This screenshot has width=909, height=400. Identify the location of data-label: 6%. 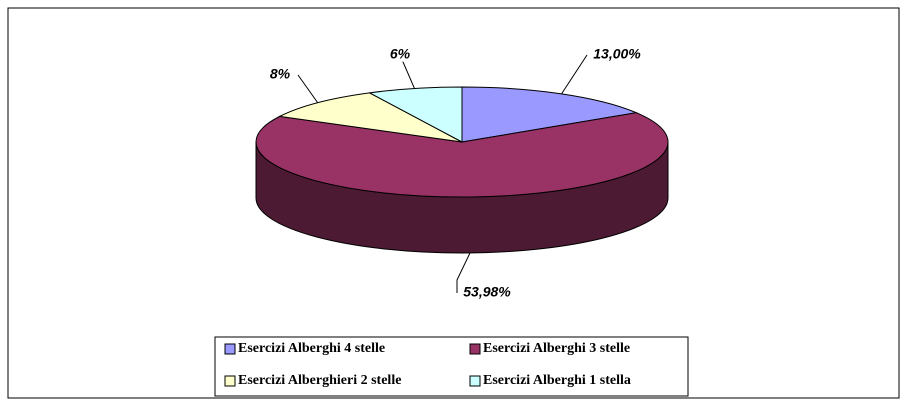
(400, 54).